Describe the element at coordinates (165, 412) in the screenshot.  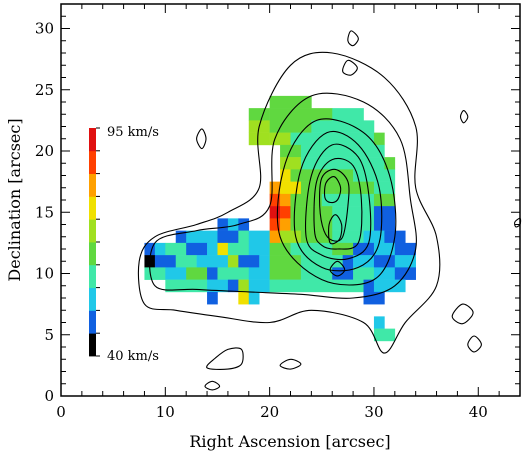
I see `x-tick-label: 10` at that location.